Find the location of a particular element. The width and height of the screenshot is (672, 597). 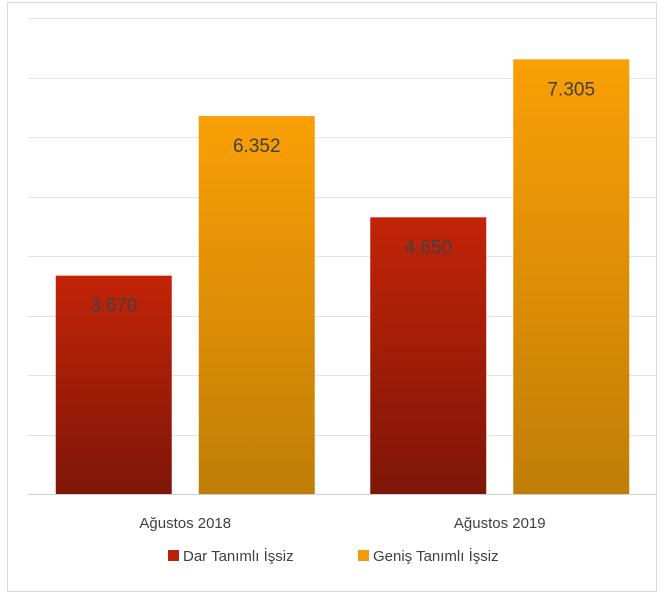

legend-label: Geniş Tanımlı İşsiz is located at coordinates (436, 556).